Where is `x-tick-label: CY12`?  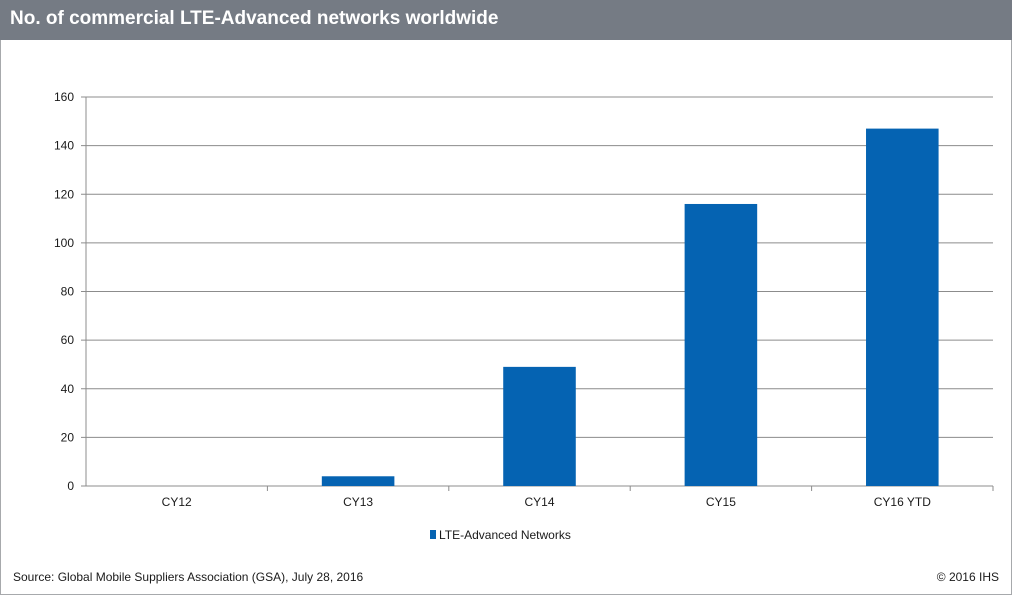
x-tick-label: CY12 is located at coordinates (177, 502).